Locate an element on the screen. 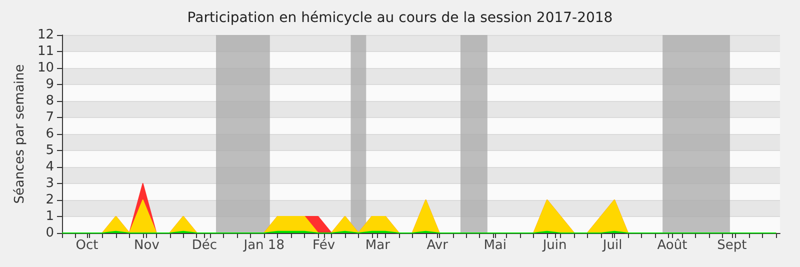  chart-title: Participation en hémicycle au cours de la session 2017-2018 is located at coordinates (400, 18).